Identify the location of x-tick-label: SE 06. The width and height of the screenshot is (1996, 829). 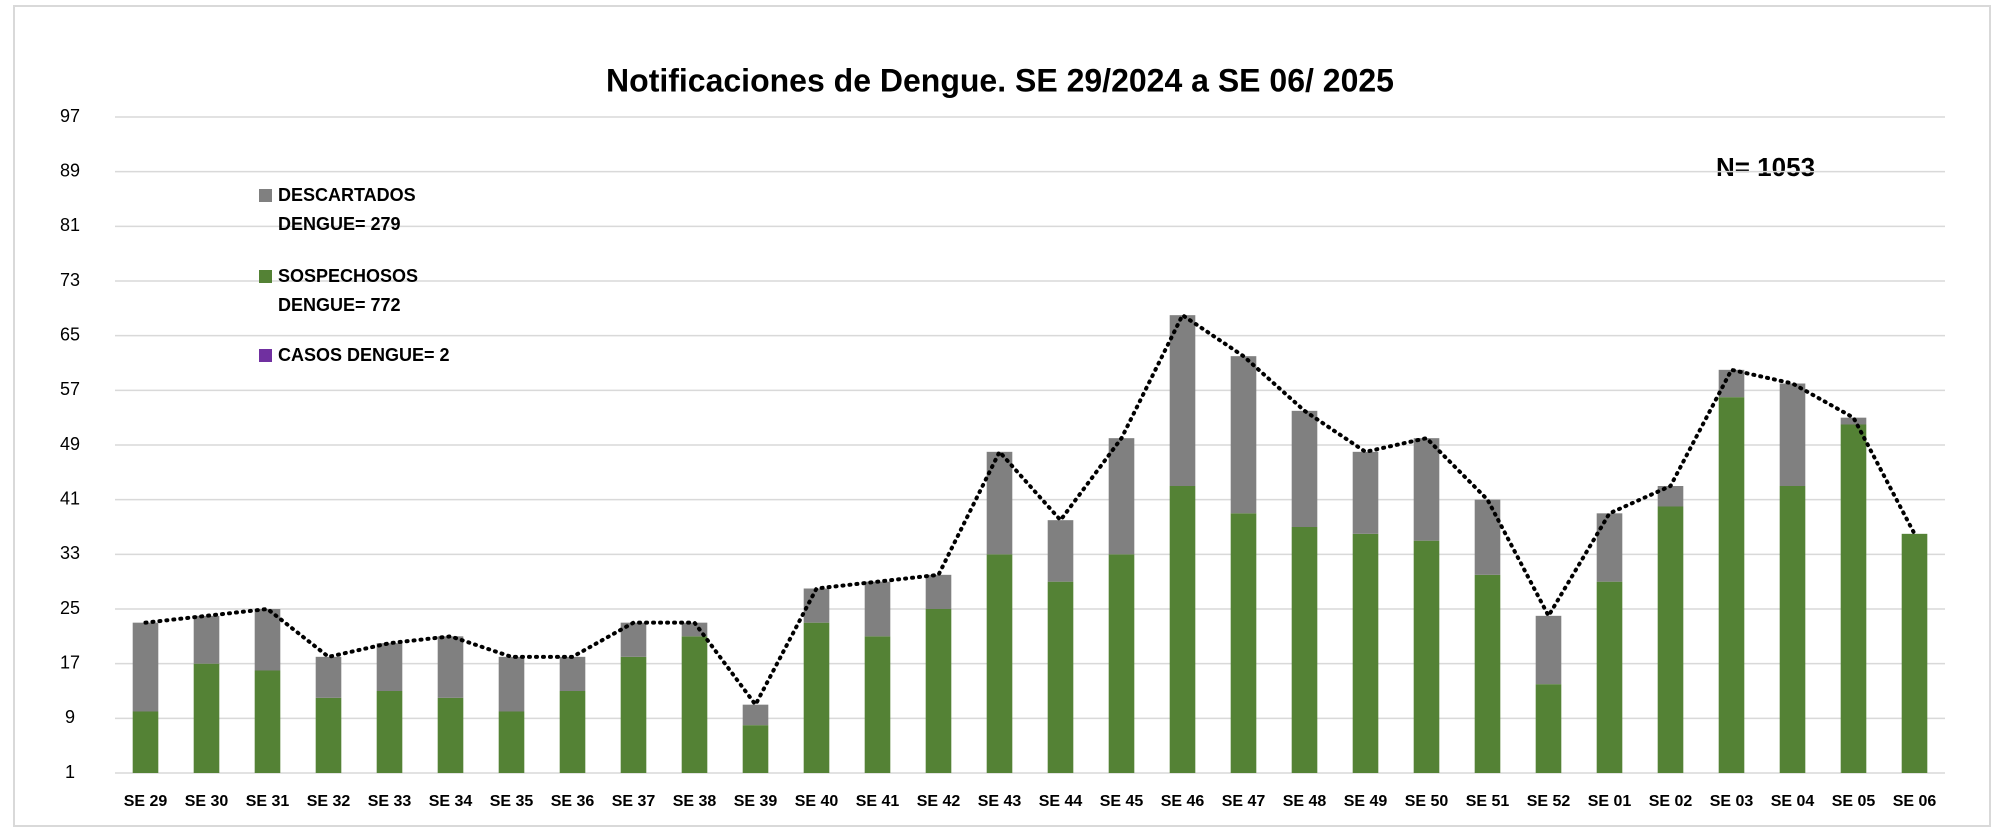
(1915, 801).